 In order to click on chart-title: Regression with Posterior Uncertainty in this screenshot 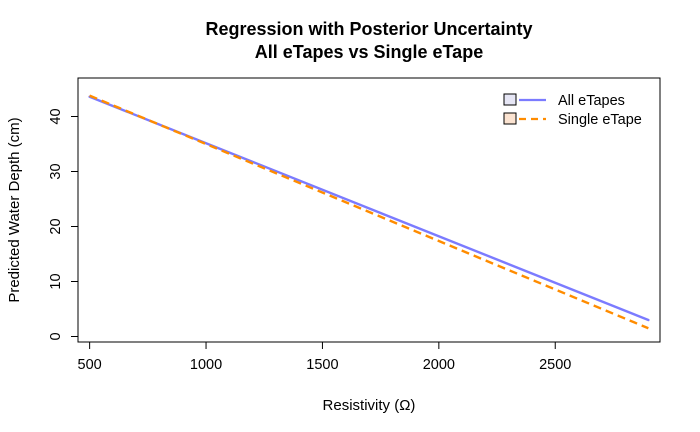, I will do `click(368, 29)`.